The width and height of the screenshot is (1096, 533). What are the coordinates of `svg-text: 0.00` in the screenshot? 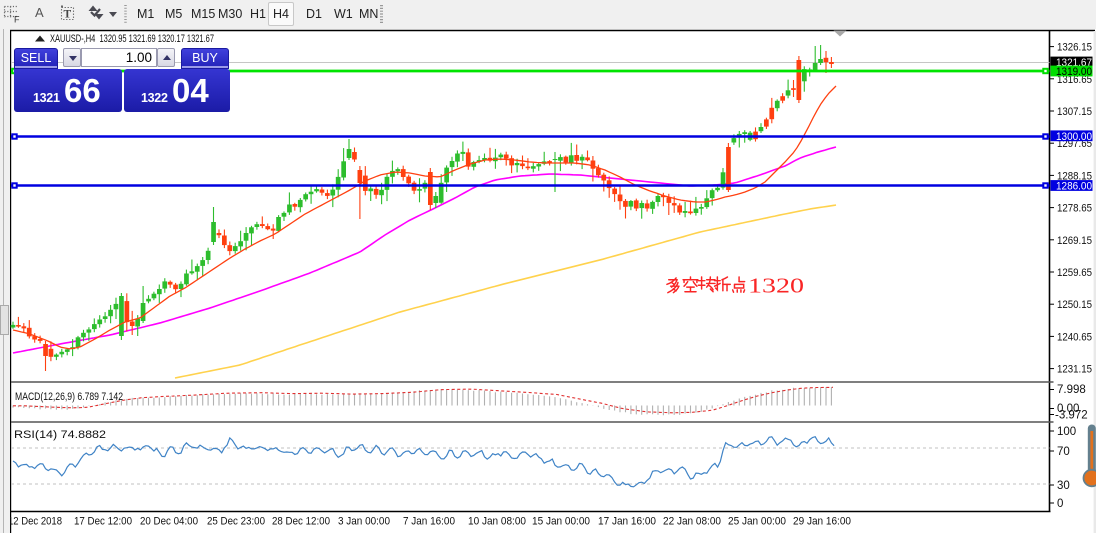 It's located at (1068, 409).